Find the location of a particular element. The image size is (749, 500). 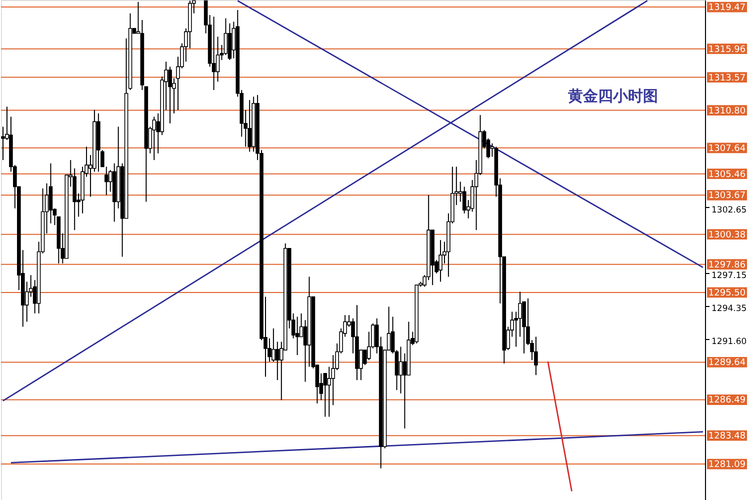

ref-line-label: 1300.38 is located at coordinates (727, 235).